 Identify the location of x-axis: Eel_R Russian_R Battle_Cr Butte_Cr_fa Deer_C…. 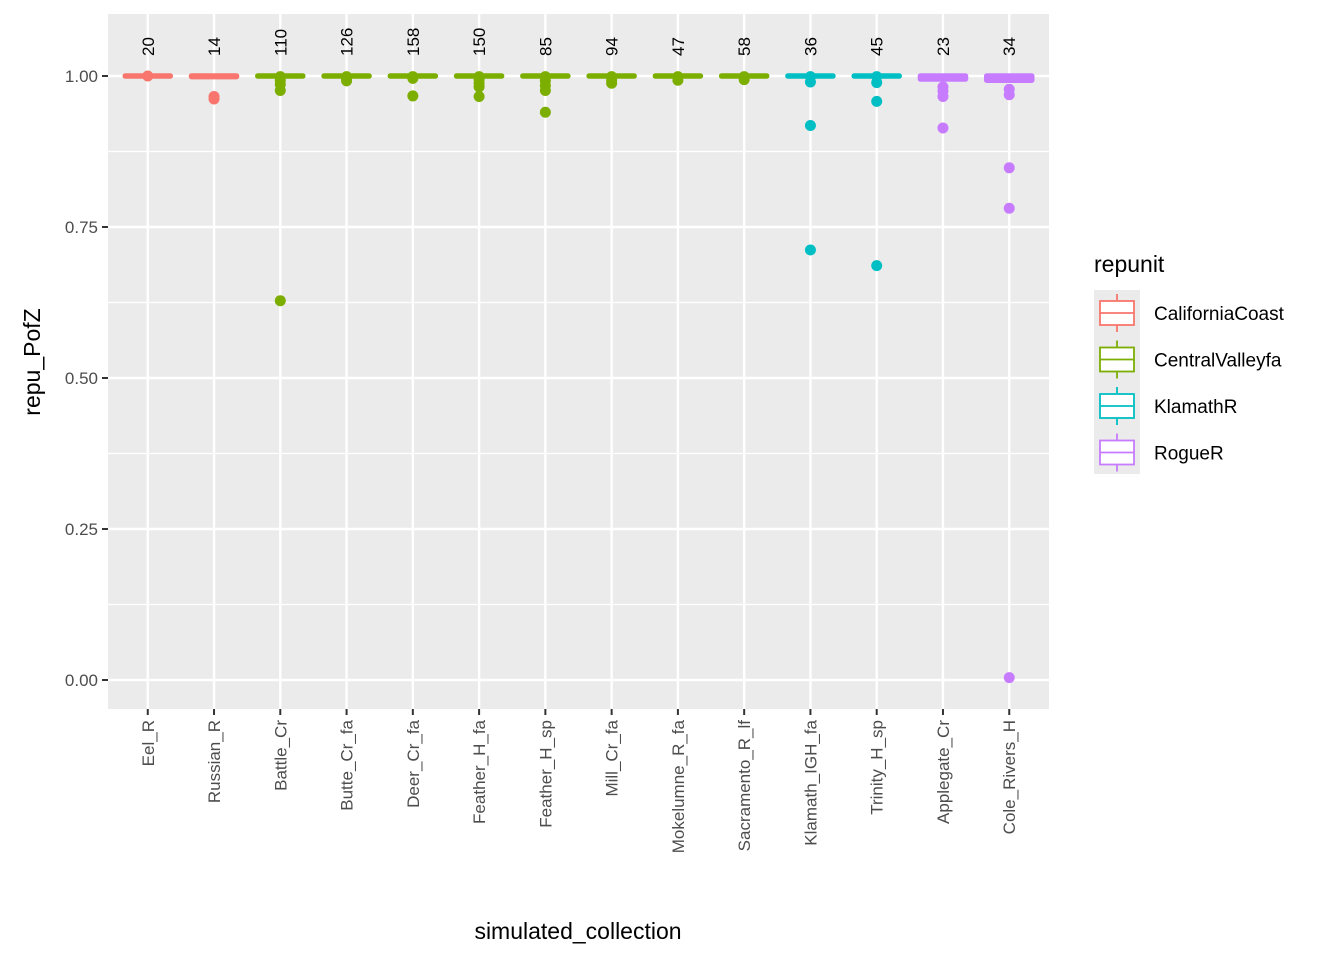
(579, 781).